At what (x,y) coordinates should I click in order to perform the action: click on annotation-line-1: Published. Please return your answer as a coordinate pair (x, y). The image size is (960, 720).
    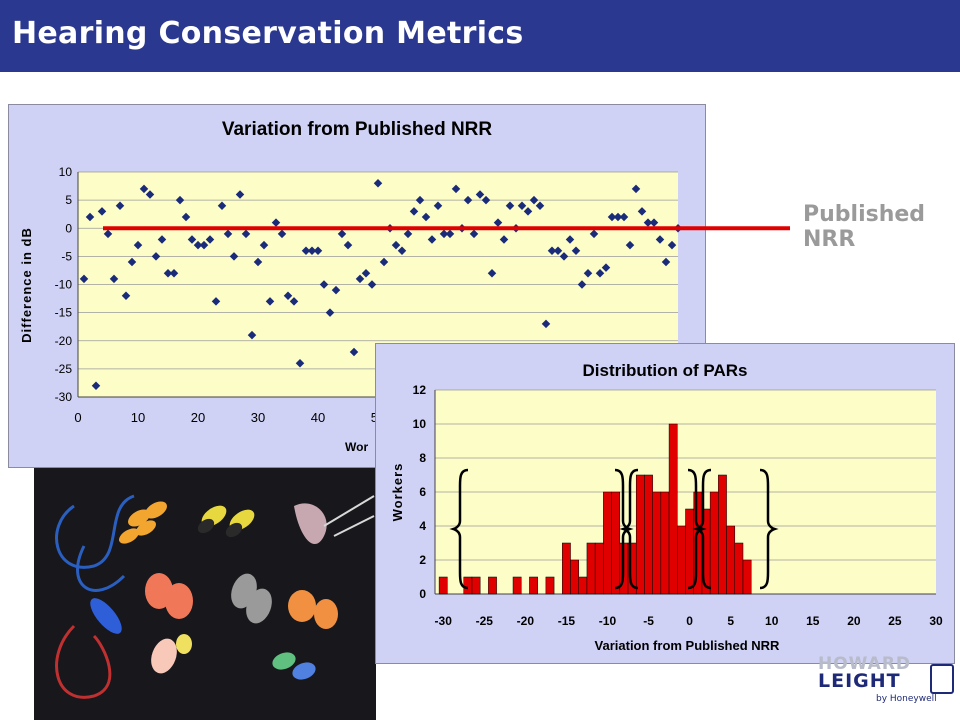
    Looking at the image, I should click on (864, 214).